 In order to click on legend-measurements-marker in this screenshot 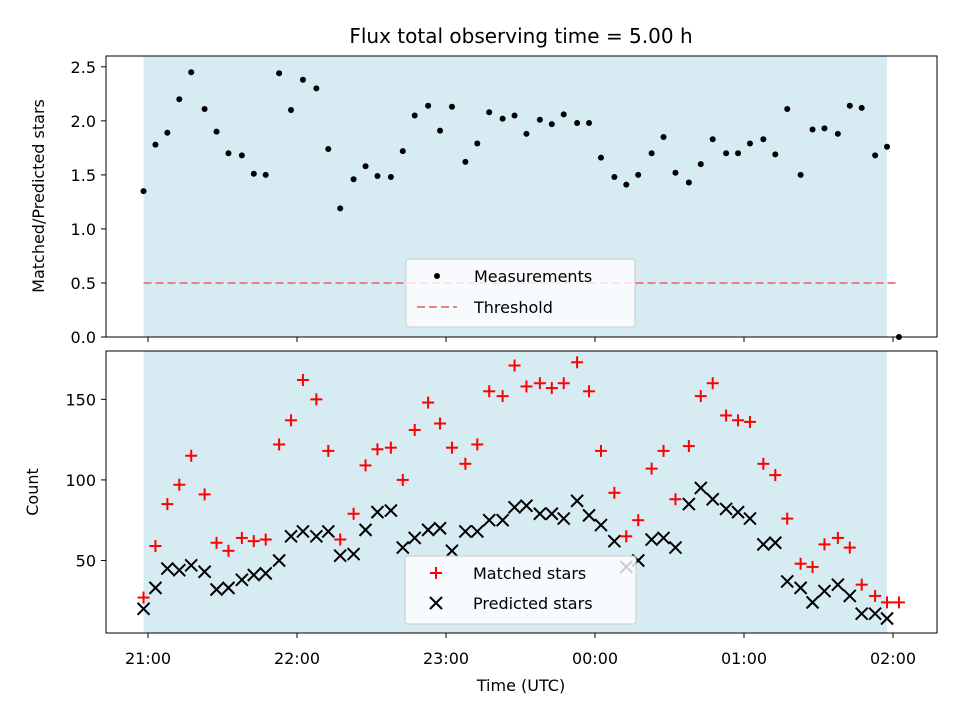, I will do `click(437, 276)`.